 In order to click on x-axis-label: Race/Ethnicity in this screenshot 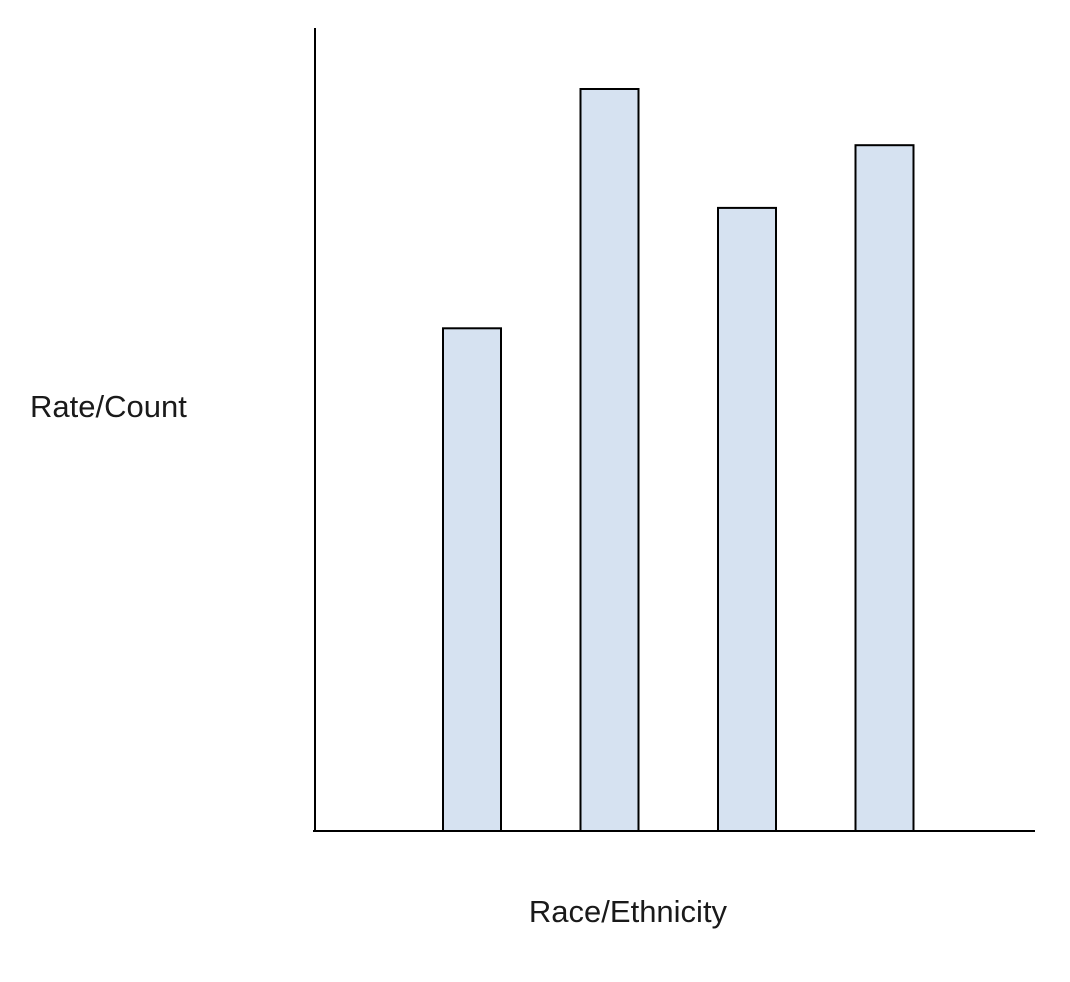, I will do `click(628, 911)`.